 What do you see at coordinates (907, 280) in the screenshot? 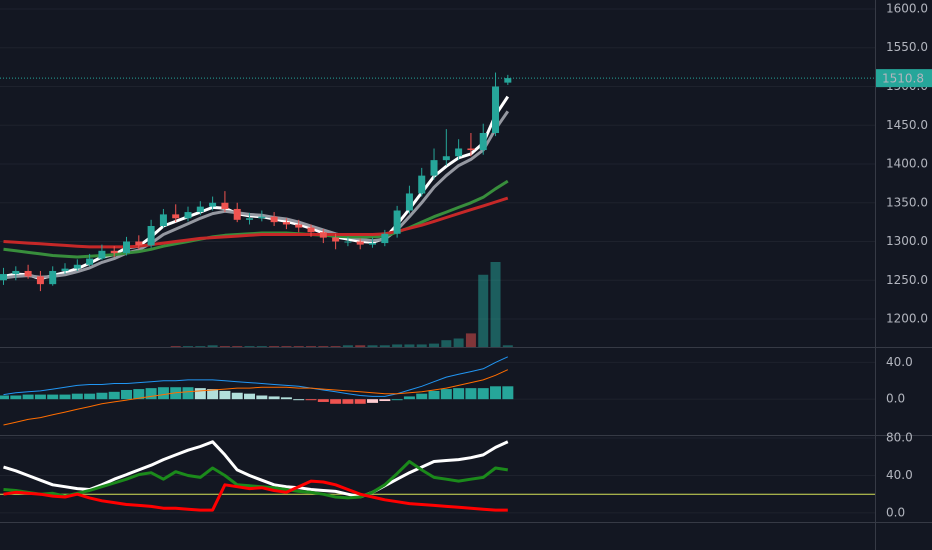
I see `y-tick-label: 1250.0` at bounding box center [907, 280].